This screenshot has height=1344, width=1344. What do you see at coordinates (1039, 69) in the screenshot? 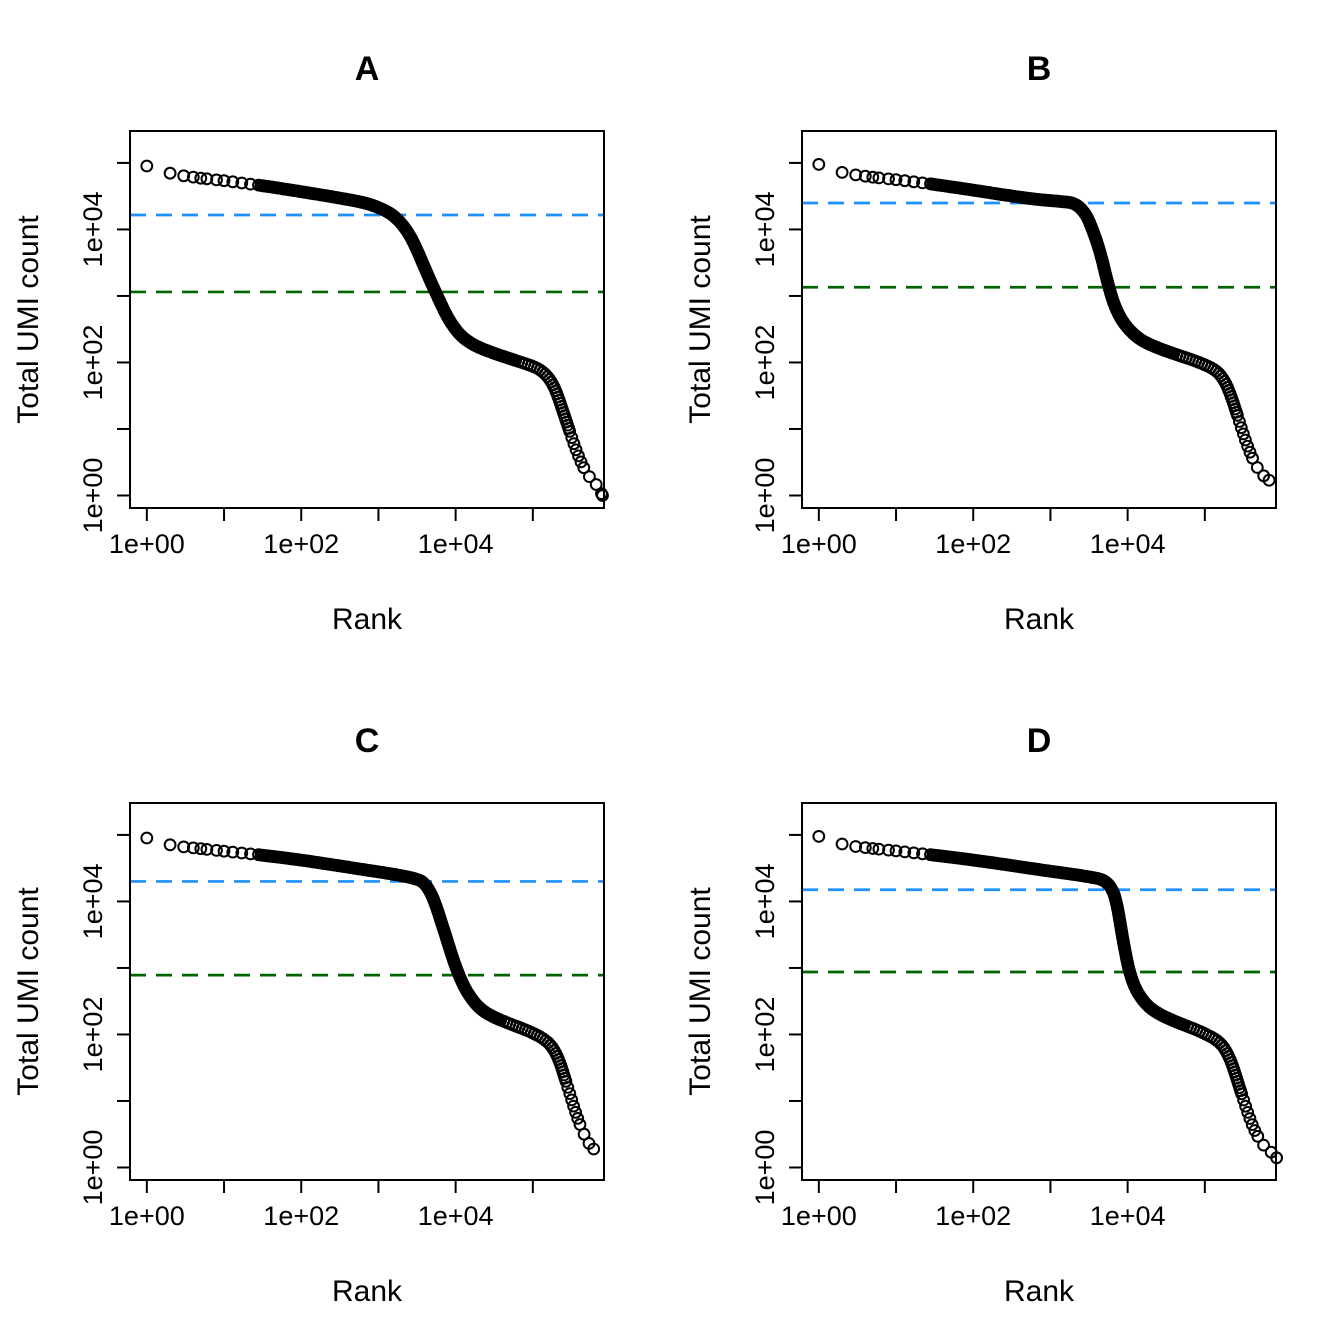
I see `panel-title: B` at bounding box center [1039, 69].